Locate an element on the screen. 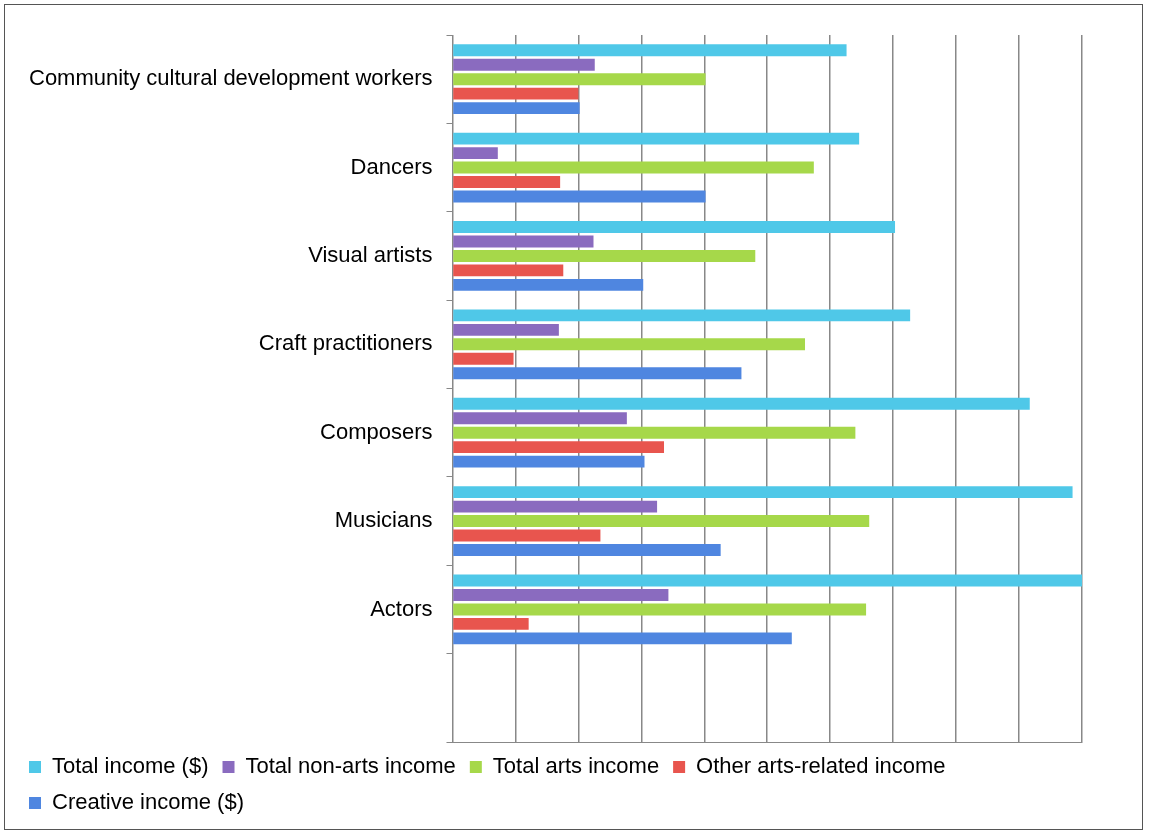  legend-label: Total non-arts income is located at coordinates (350, 766).